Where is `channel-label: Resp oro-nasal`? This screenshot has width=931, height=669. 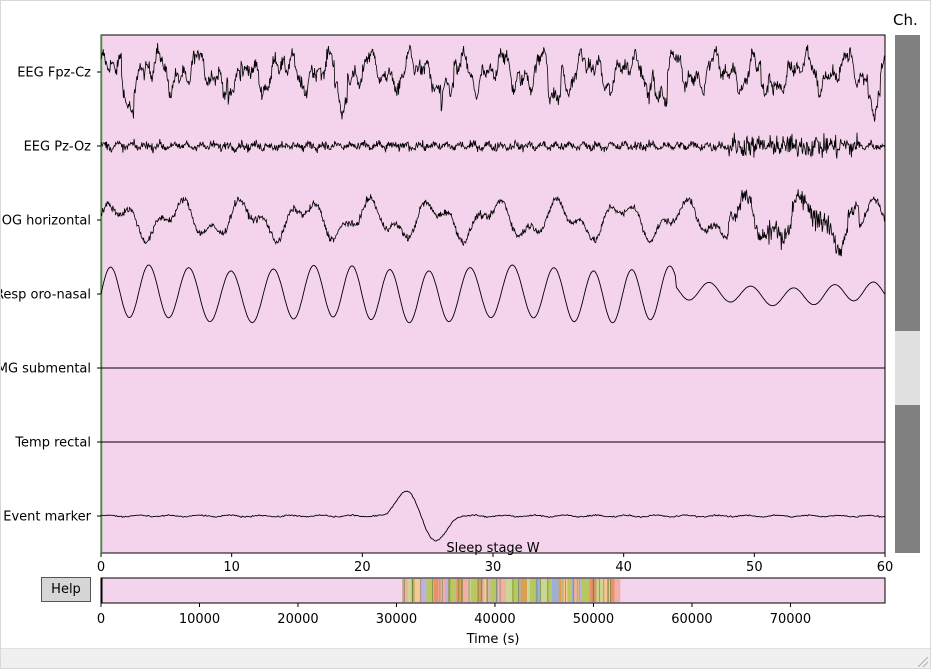 channel-label: Resp oro-nasal is located at coordinates (45, 295).